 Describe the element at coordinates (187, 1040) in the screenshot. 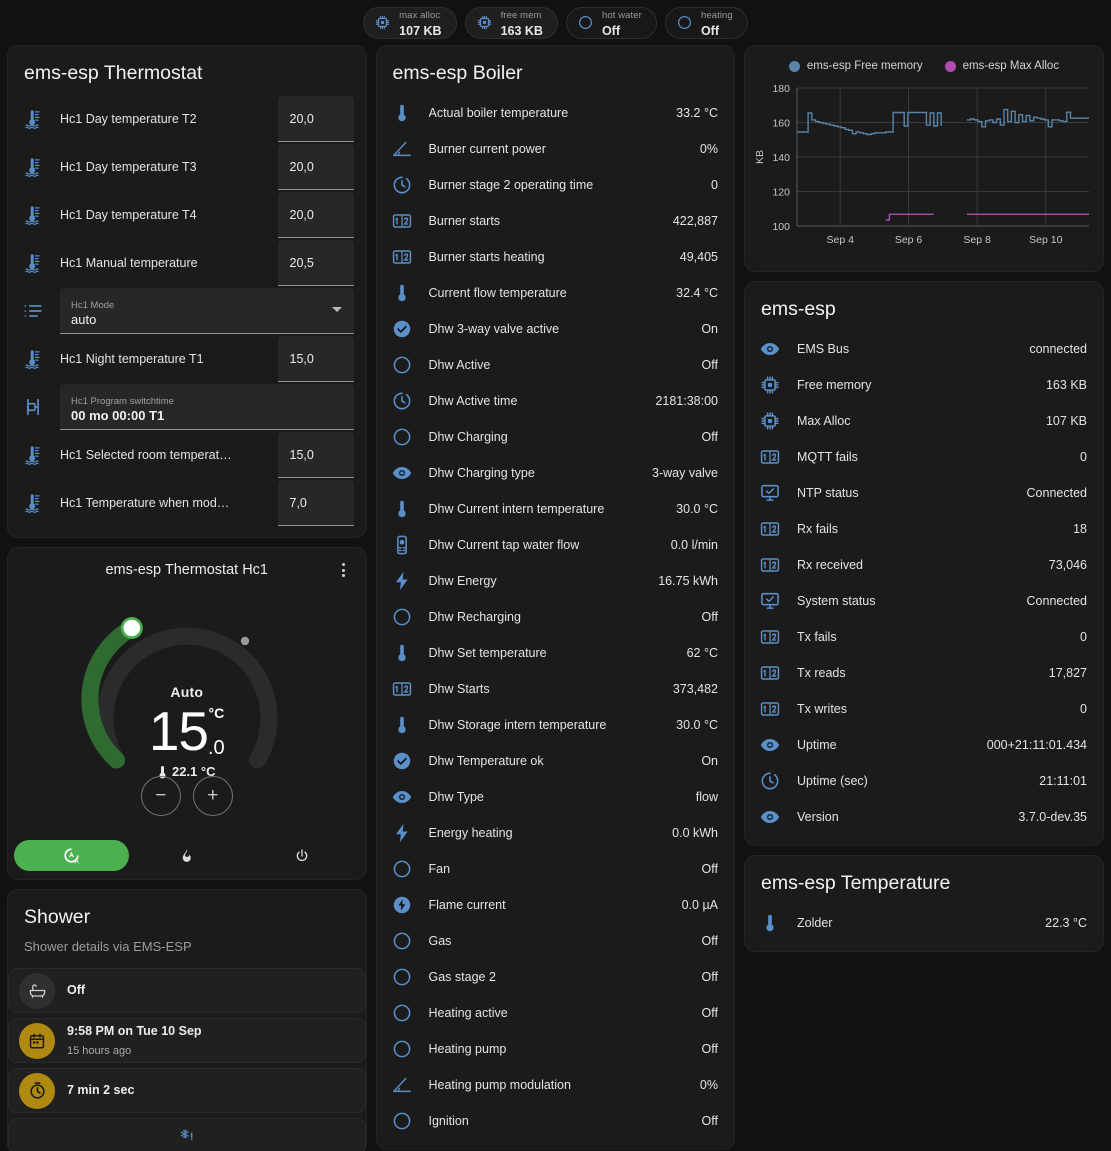

I see `shower-row: 9:58 PM on Tue 10 Sep 15 hours ago` at that location.